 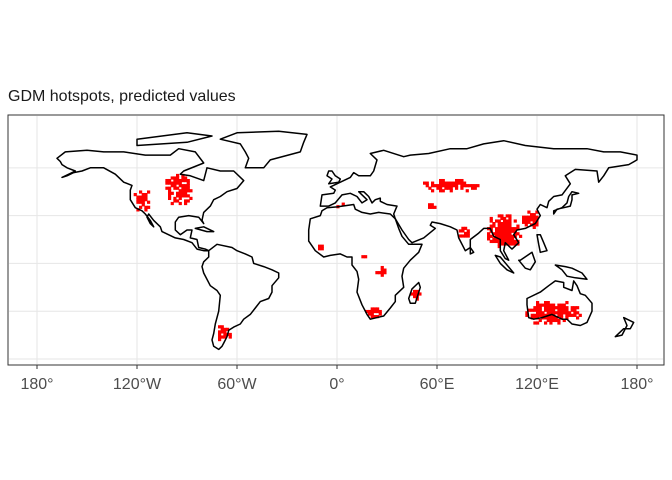 I want to click on uk-coast, so click(x=334, y=177).